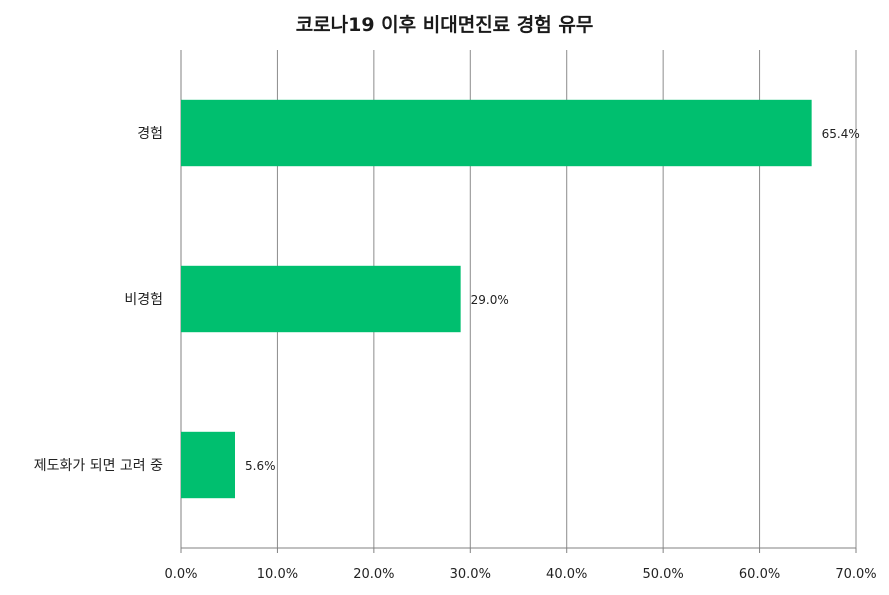 The width and height of the screenshot is (889, 595). Describe the element at coordinates (855, 574) in the screenshot. I see `x-tick-label: 70.0%` at that location.